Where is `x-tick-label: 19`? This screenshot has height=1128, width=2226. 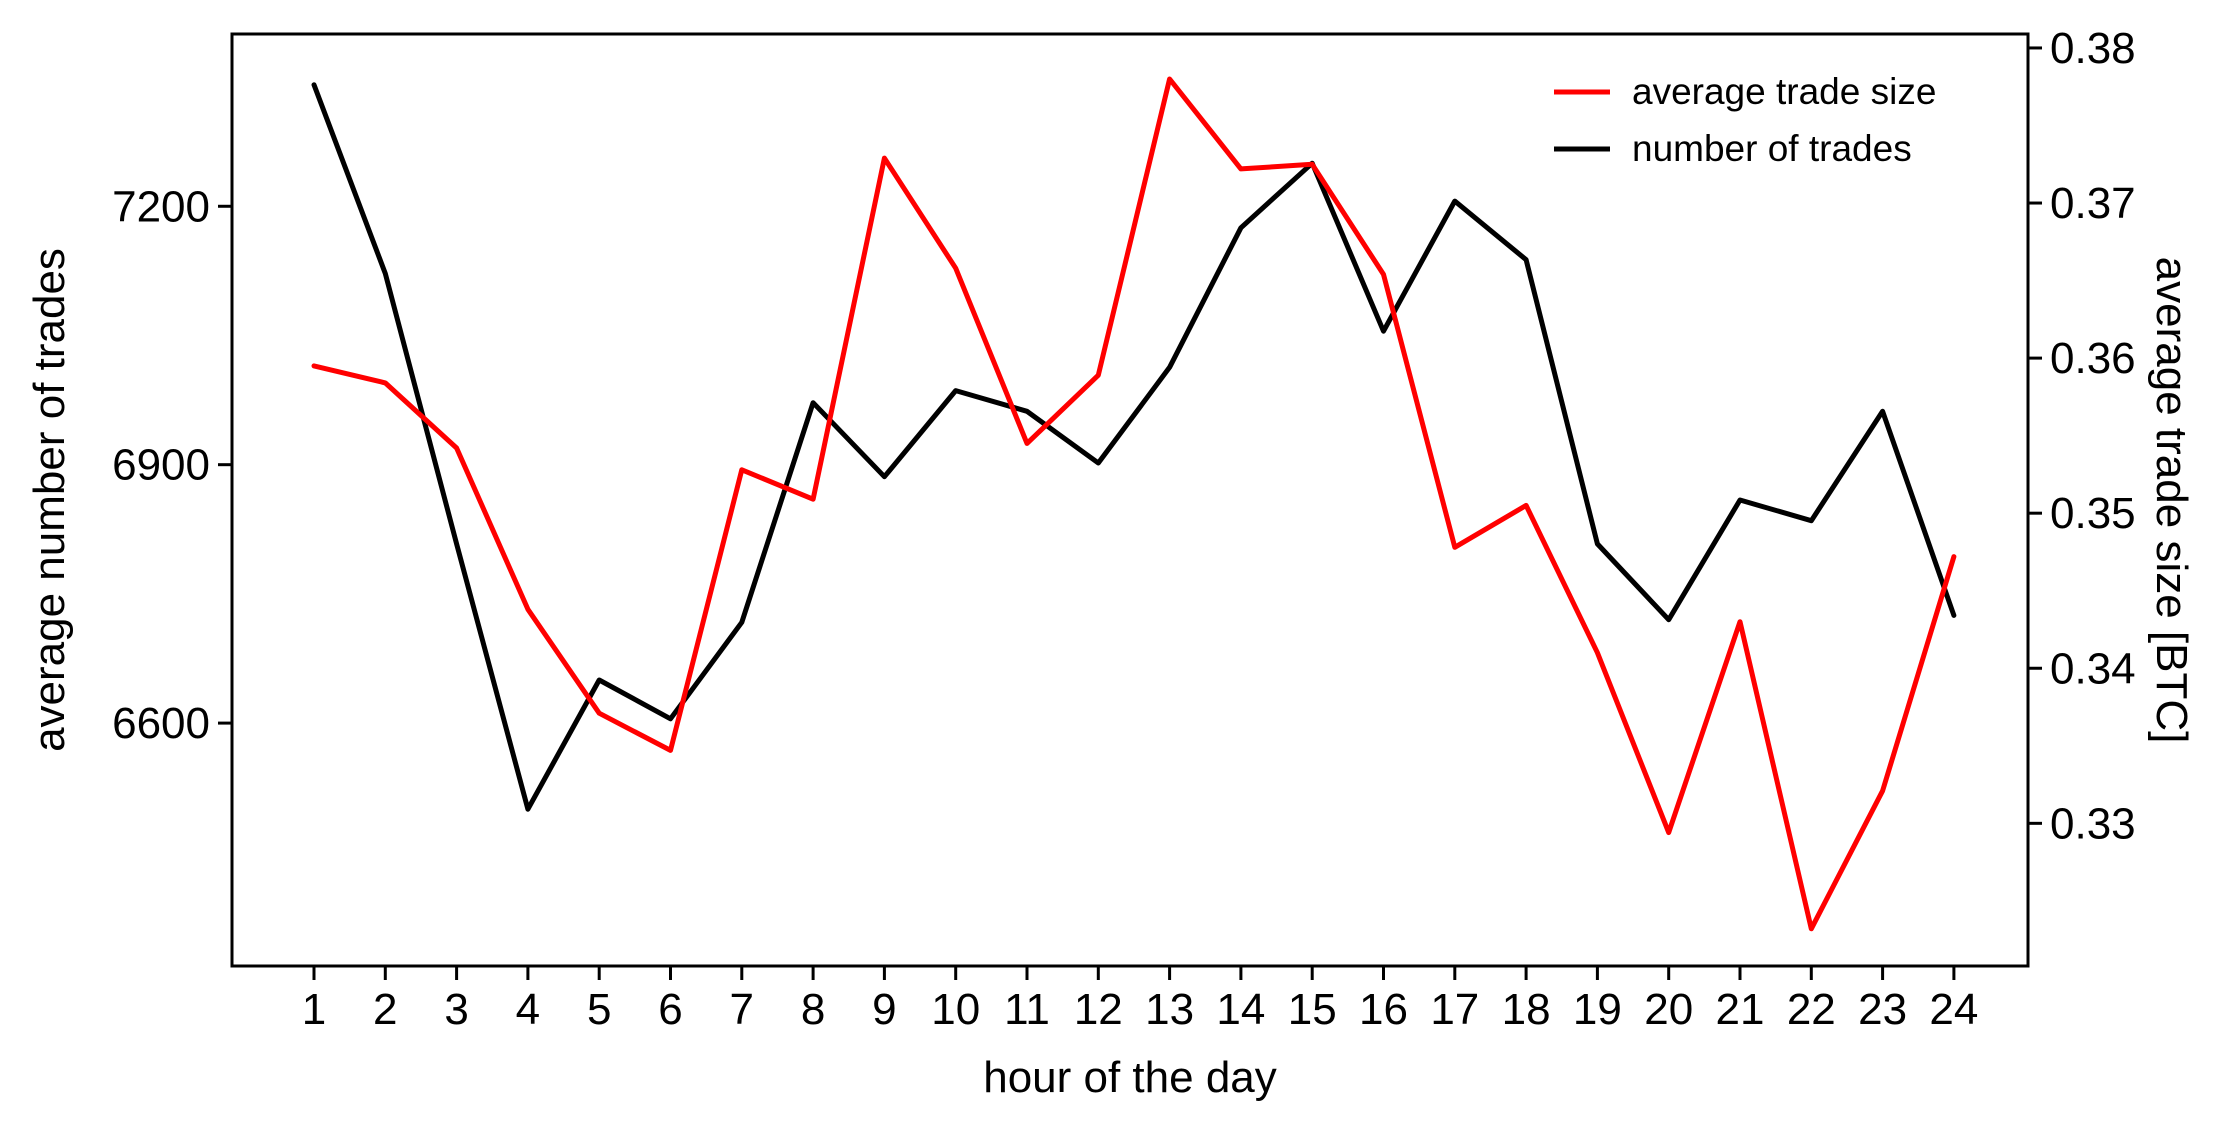
x-tick-label: 19 is located at coordinates (1597, 1009).